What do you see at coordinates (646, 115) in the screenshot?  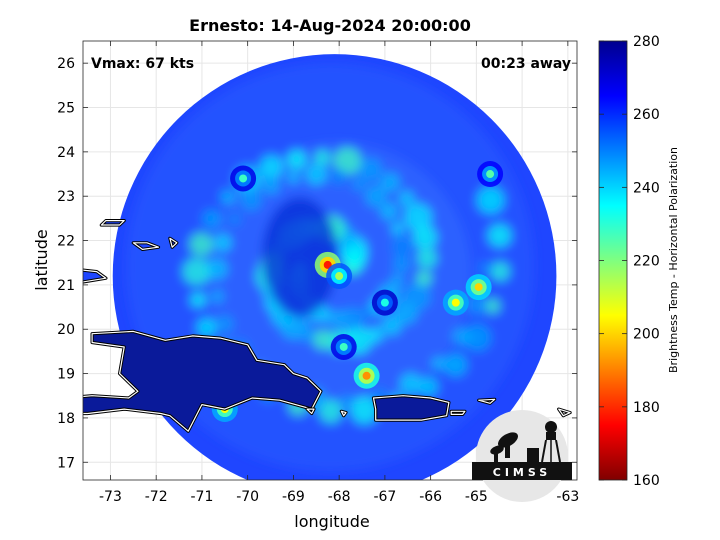 I see `colorbar-tick-label: 260` at bounding box center [646, 115].